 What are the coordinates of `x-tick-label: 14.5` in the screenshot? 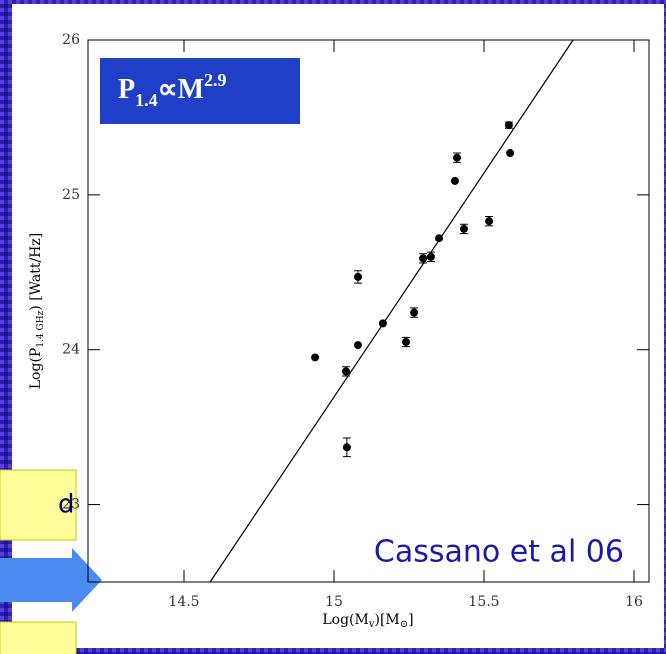 It's located at (183, 602).